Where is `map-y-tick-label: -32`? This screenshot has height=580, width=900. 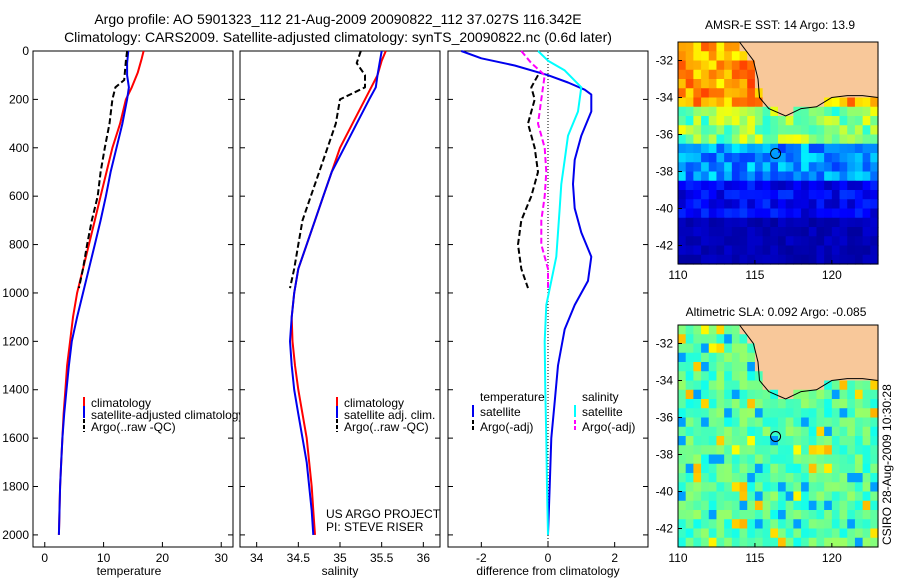 map-y-tick-label: -32 is located at coordinates (665, 61).